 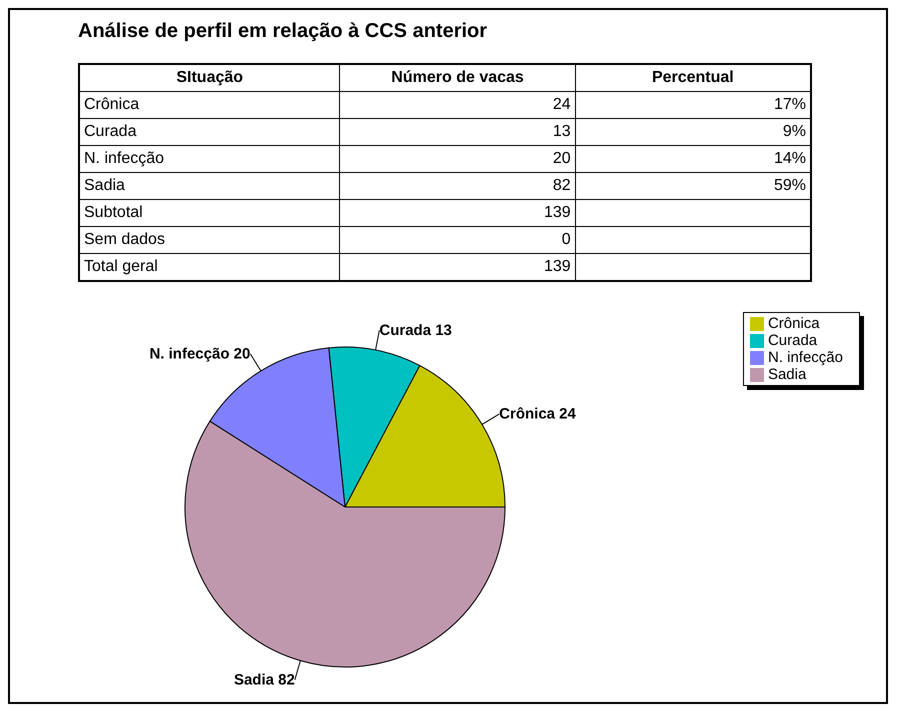 What do you see at coordinates (787, 374) in the screenshot?
I see `legend-label: Sadia` at bounding box center [787, 374].